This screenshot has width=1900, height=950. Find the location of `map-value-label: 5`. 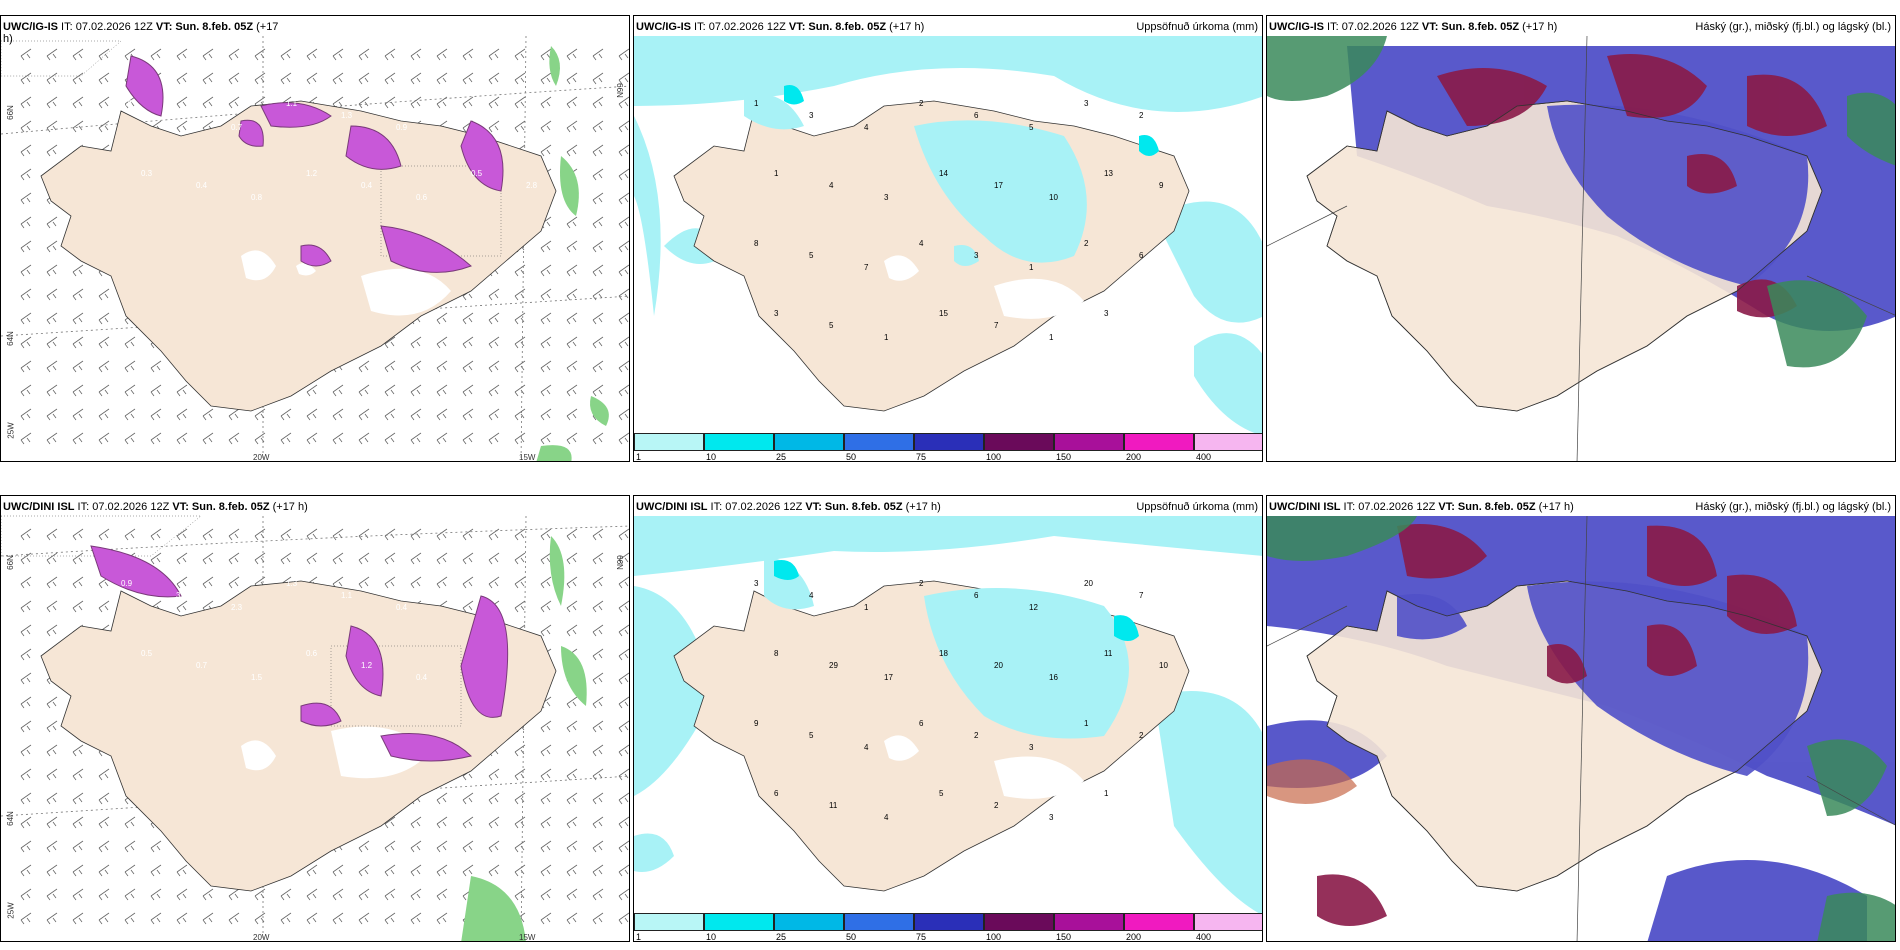

map-value-label: 5 is located at coordinates (811, 255).